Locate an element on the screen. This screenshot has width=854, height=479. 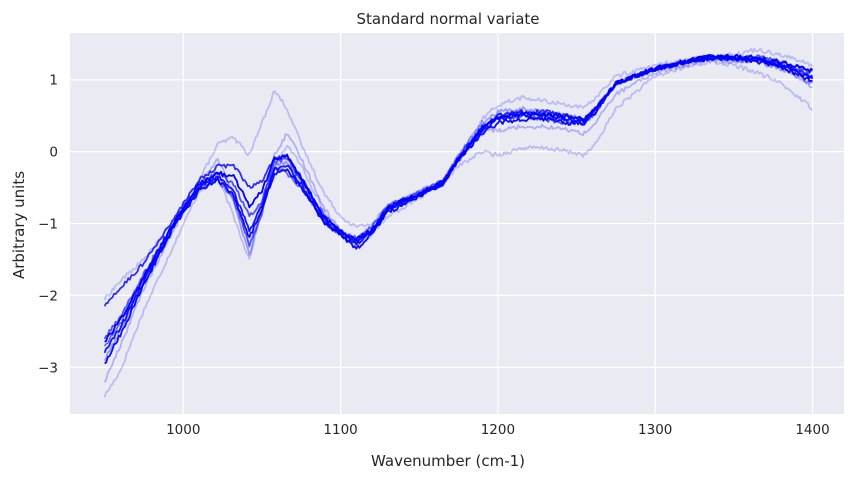
y-axis-label: Arbitrary units is located at coordinates (19, 225).